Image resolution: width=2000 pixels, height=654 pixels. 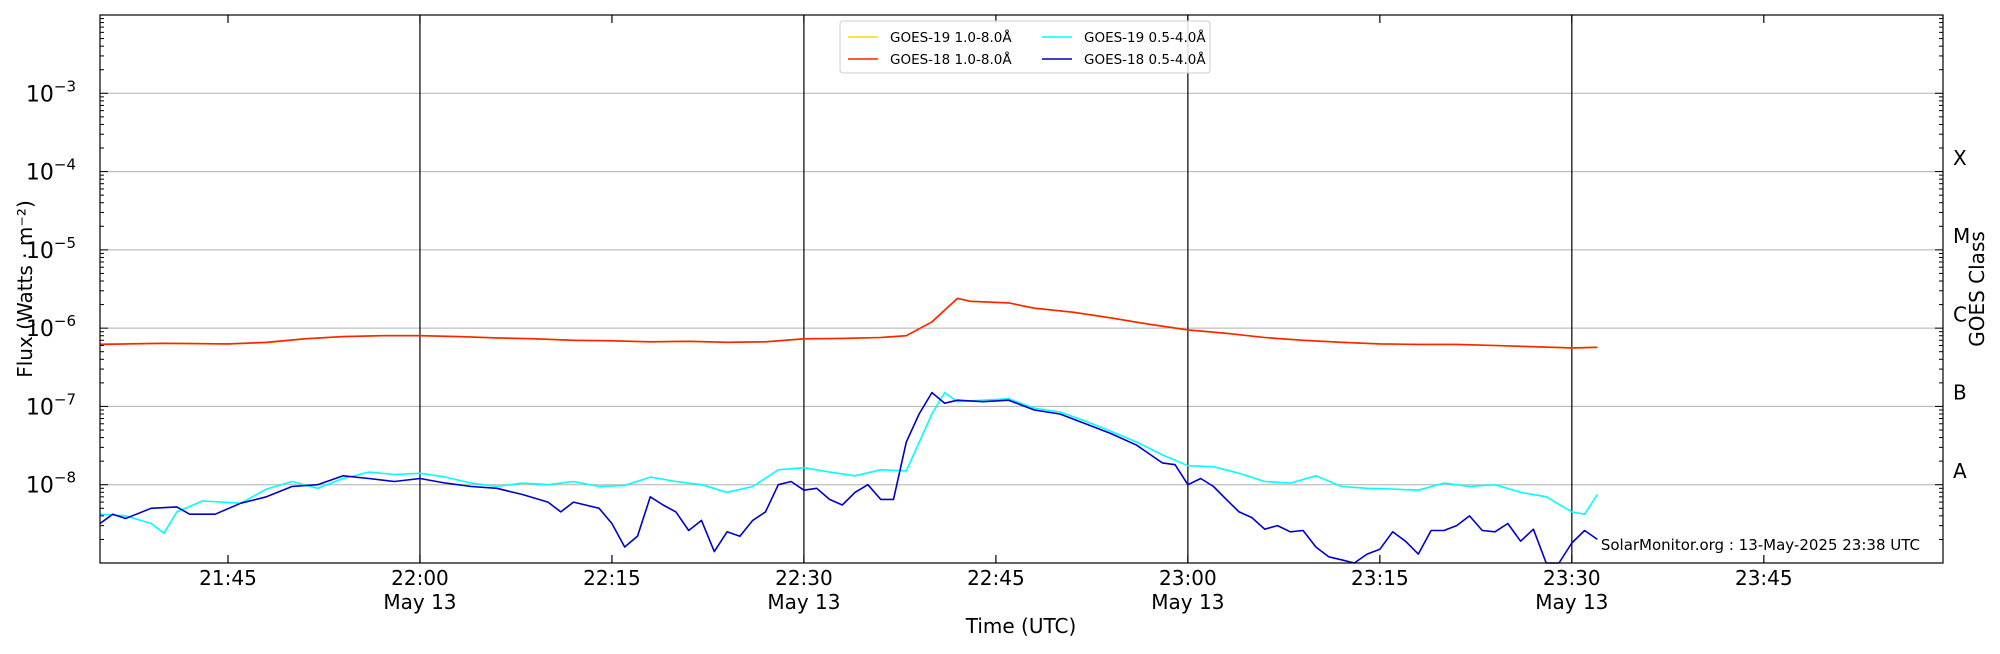 What do you see at coordinates (1760, 545) in the screenshot?
I see `credit-text: SolarMonitor.org : 13-May-2025 23:38 UTC` at bounding box center [1760, 545].